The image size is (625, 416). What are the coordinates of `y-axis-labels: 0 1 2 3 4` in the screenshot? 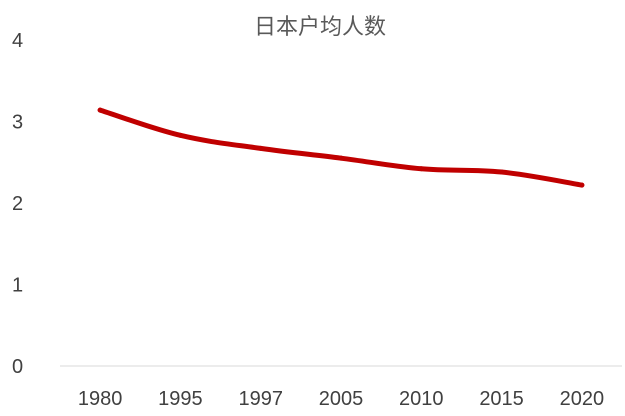 It's located at (17, 204).